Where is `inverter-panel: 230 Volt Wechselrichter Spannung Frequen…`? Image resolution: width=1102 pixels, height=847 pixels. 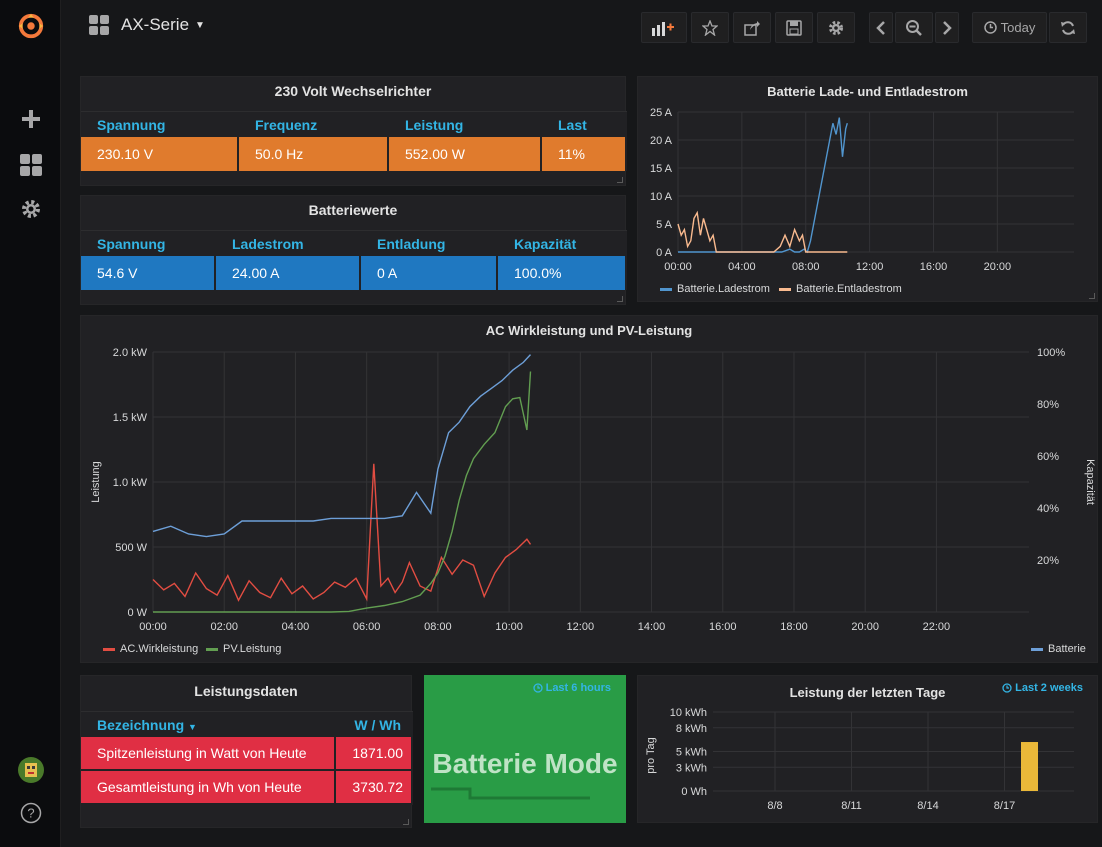
inverter-panel: 230 Volt Wechselrichter Spannung Frequen… is located at coordinates (353, 131).